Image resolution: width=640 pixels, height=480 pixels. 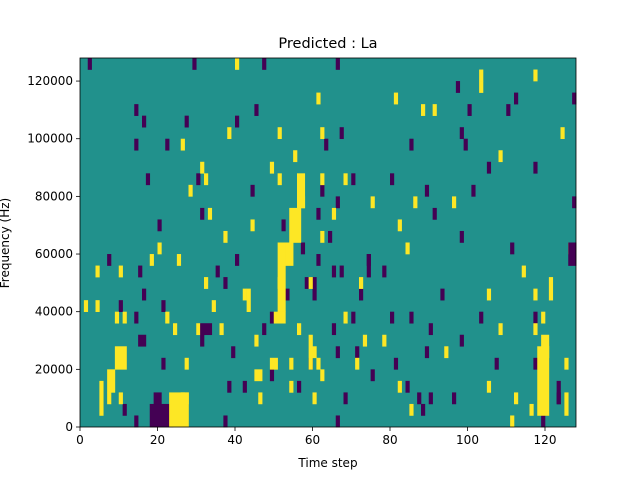 I want to click on y-axis-label: Frequency (Hz), so click(x=6, y=243).